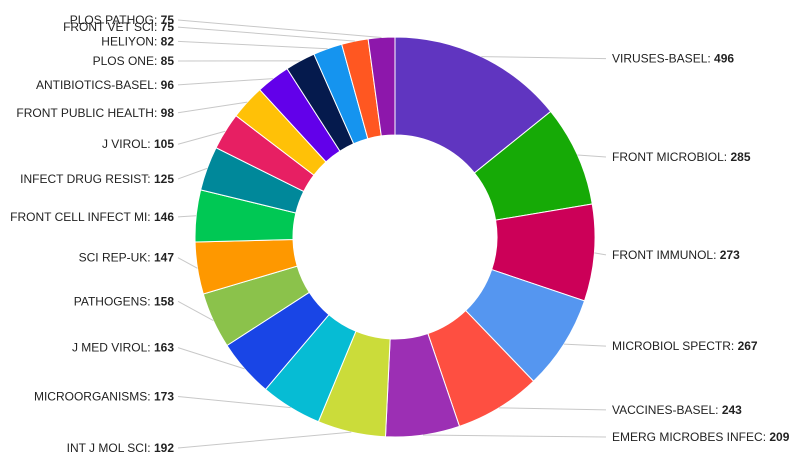 This screenshot has width=809, height=469. What do you see at coordinates (671, 346) in the screenshot?
I see `slice-label-name: MICROBIOL SPECTR` at bounding box center [671, 346].